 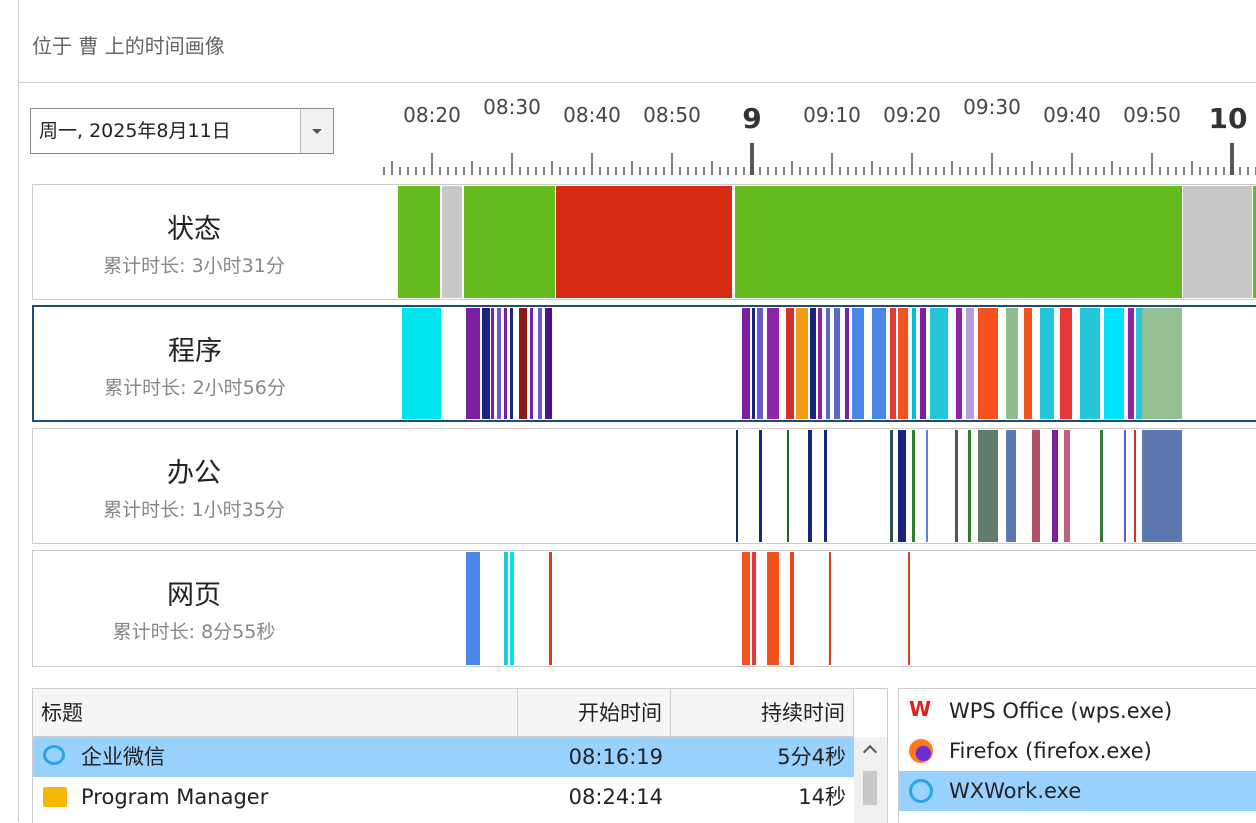 What do you see at coordinates (195, 388) in the screenshot?
I see `row-total: 累计时长: 2小时56分` at bounding box center [195, 388].